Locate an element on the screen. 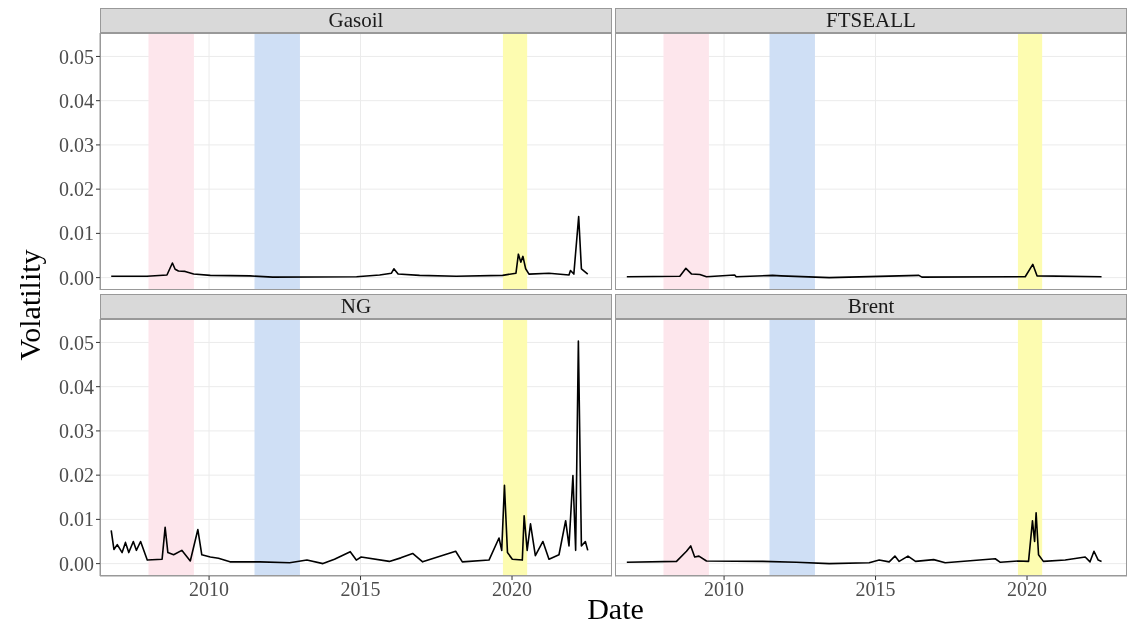 The height and width of the screenshot is (630, 1131). chart-title: NG is located at coordinates (356, 306).